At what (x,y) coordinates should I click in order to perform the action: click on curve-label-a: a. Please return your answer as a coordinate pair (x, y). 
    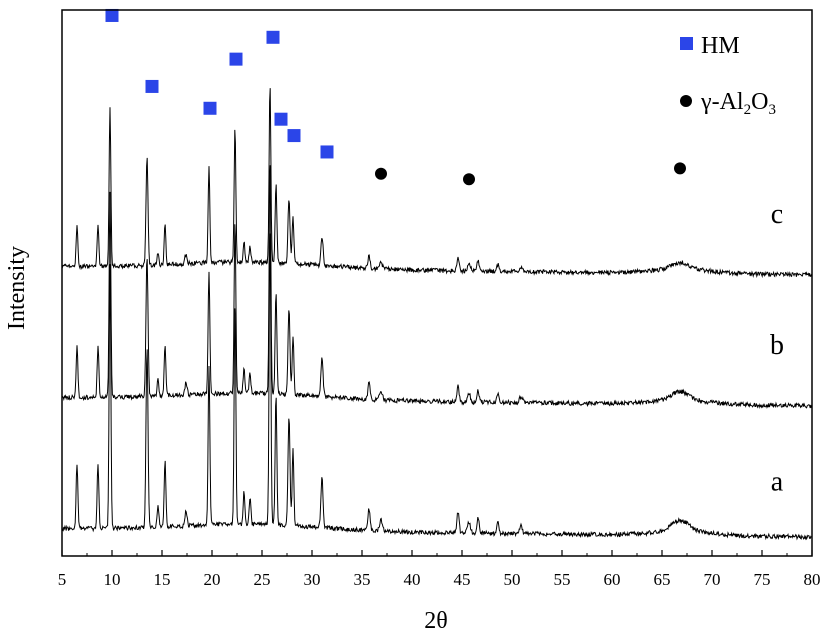
    Looking at the image, I should click on (777, 481).